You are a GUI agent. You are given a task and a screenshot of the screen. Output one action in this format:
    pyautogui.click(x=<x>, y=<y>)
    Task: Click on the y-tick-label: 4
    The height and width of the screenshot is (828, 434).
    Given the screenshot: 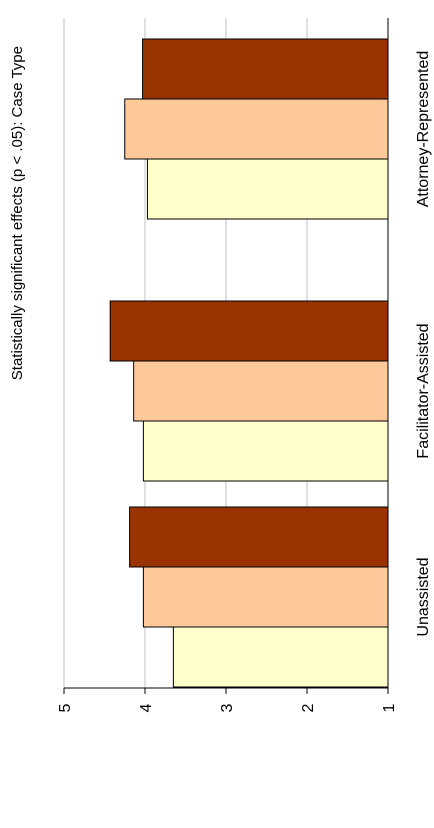 What is the action you would take?
    pyautogui.click(x=146, y=707)
    